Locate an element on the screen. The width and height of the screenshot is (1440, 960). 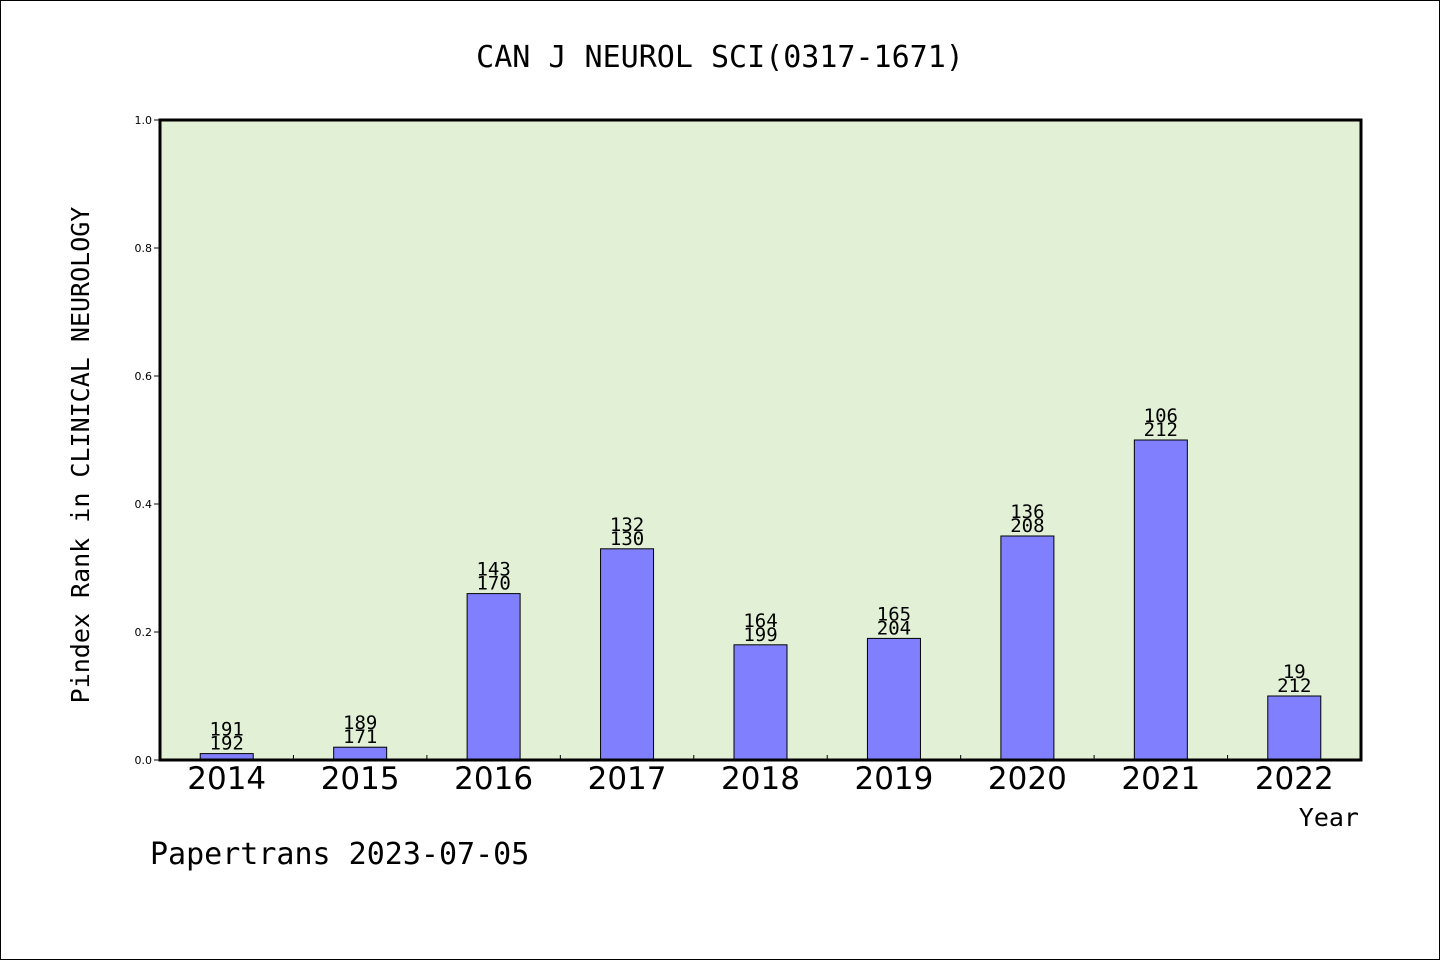
x-tick-label: 2019 is located at coordinates (893, 779).